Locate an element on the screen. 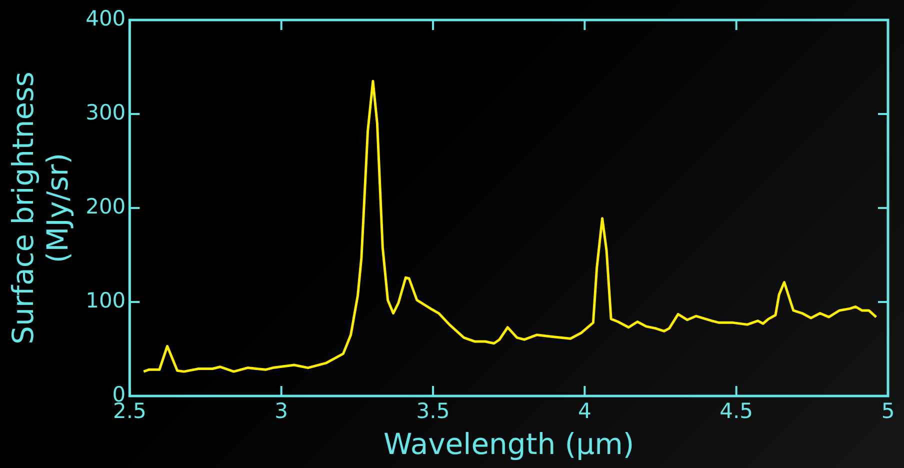 The height and width of the screenshot is (468, 904). x-tick-label: 4 is located at coordinates (585, 411).